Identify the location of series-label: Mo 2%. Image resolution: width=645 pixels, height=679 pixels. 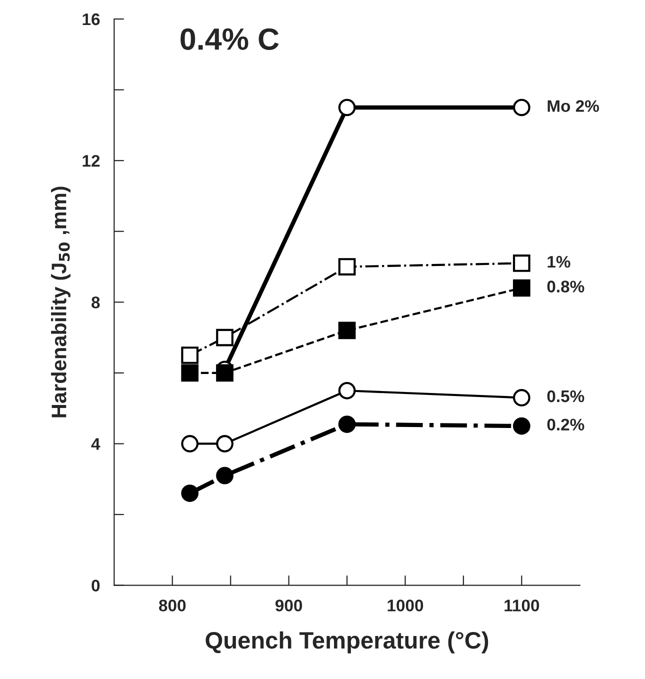
(573, 106).